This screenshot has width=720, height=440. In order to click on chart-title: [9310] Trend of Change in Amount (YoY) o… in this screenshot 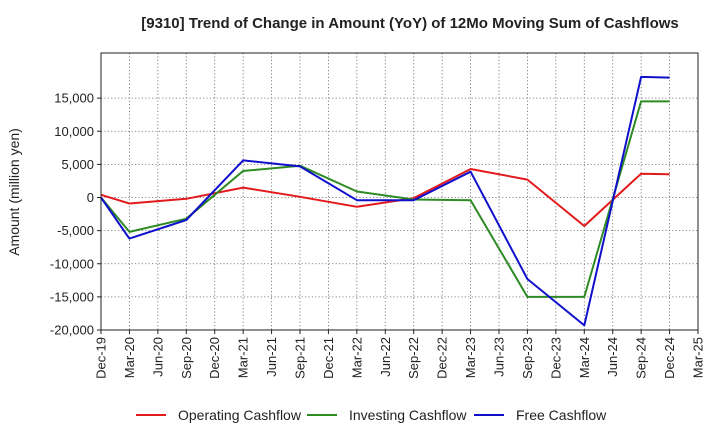, I will do `click(410, 23)`.